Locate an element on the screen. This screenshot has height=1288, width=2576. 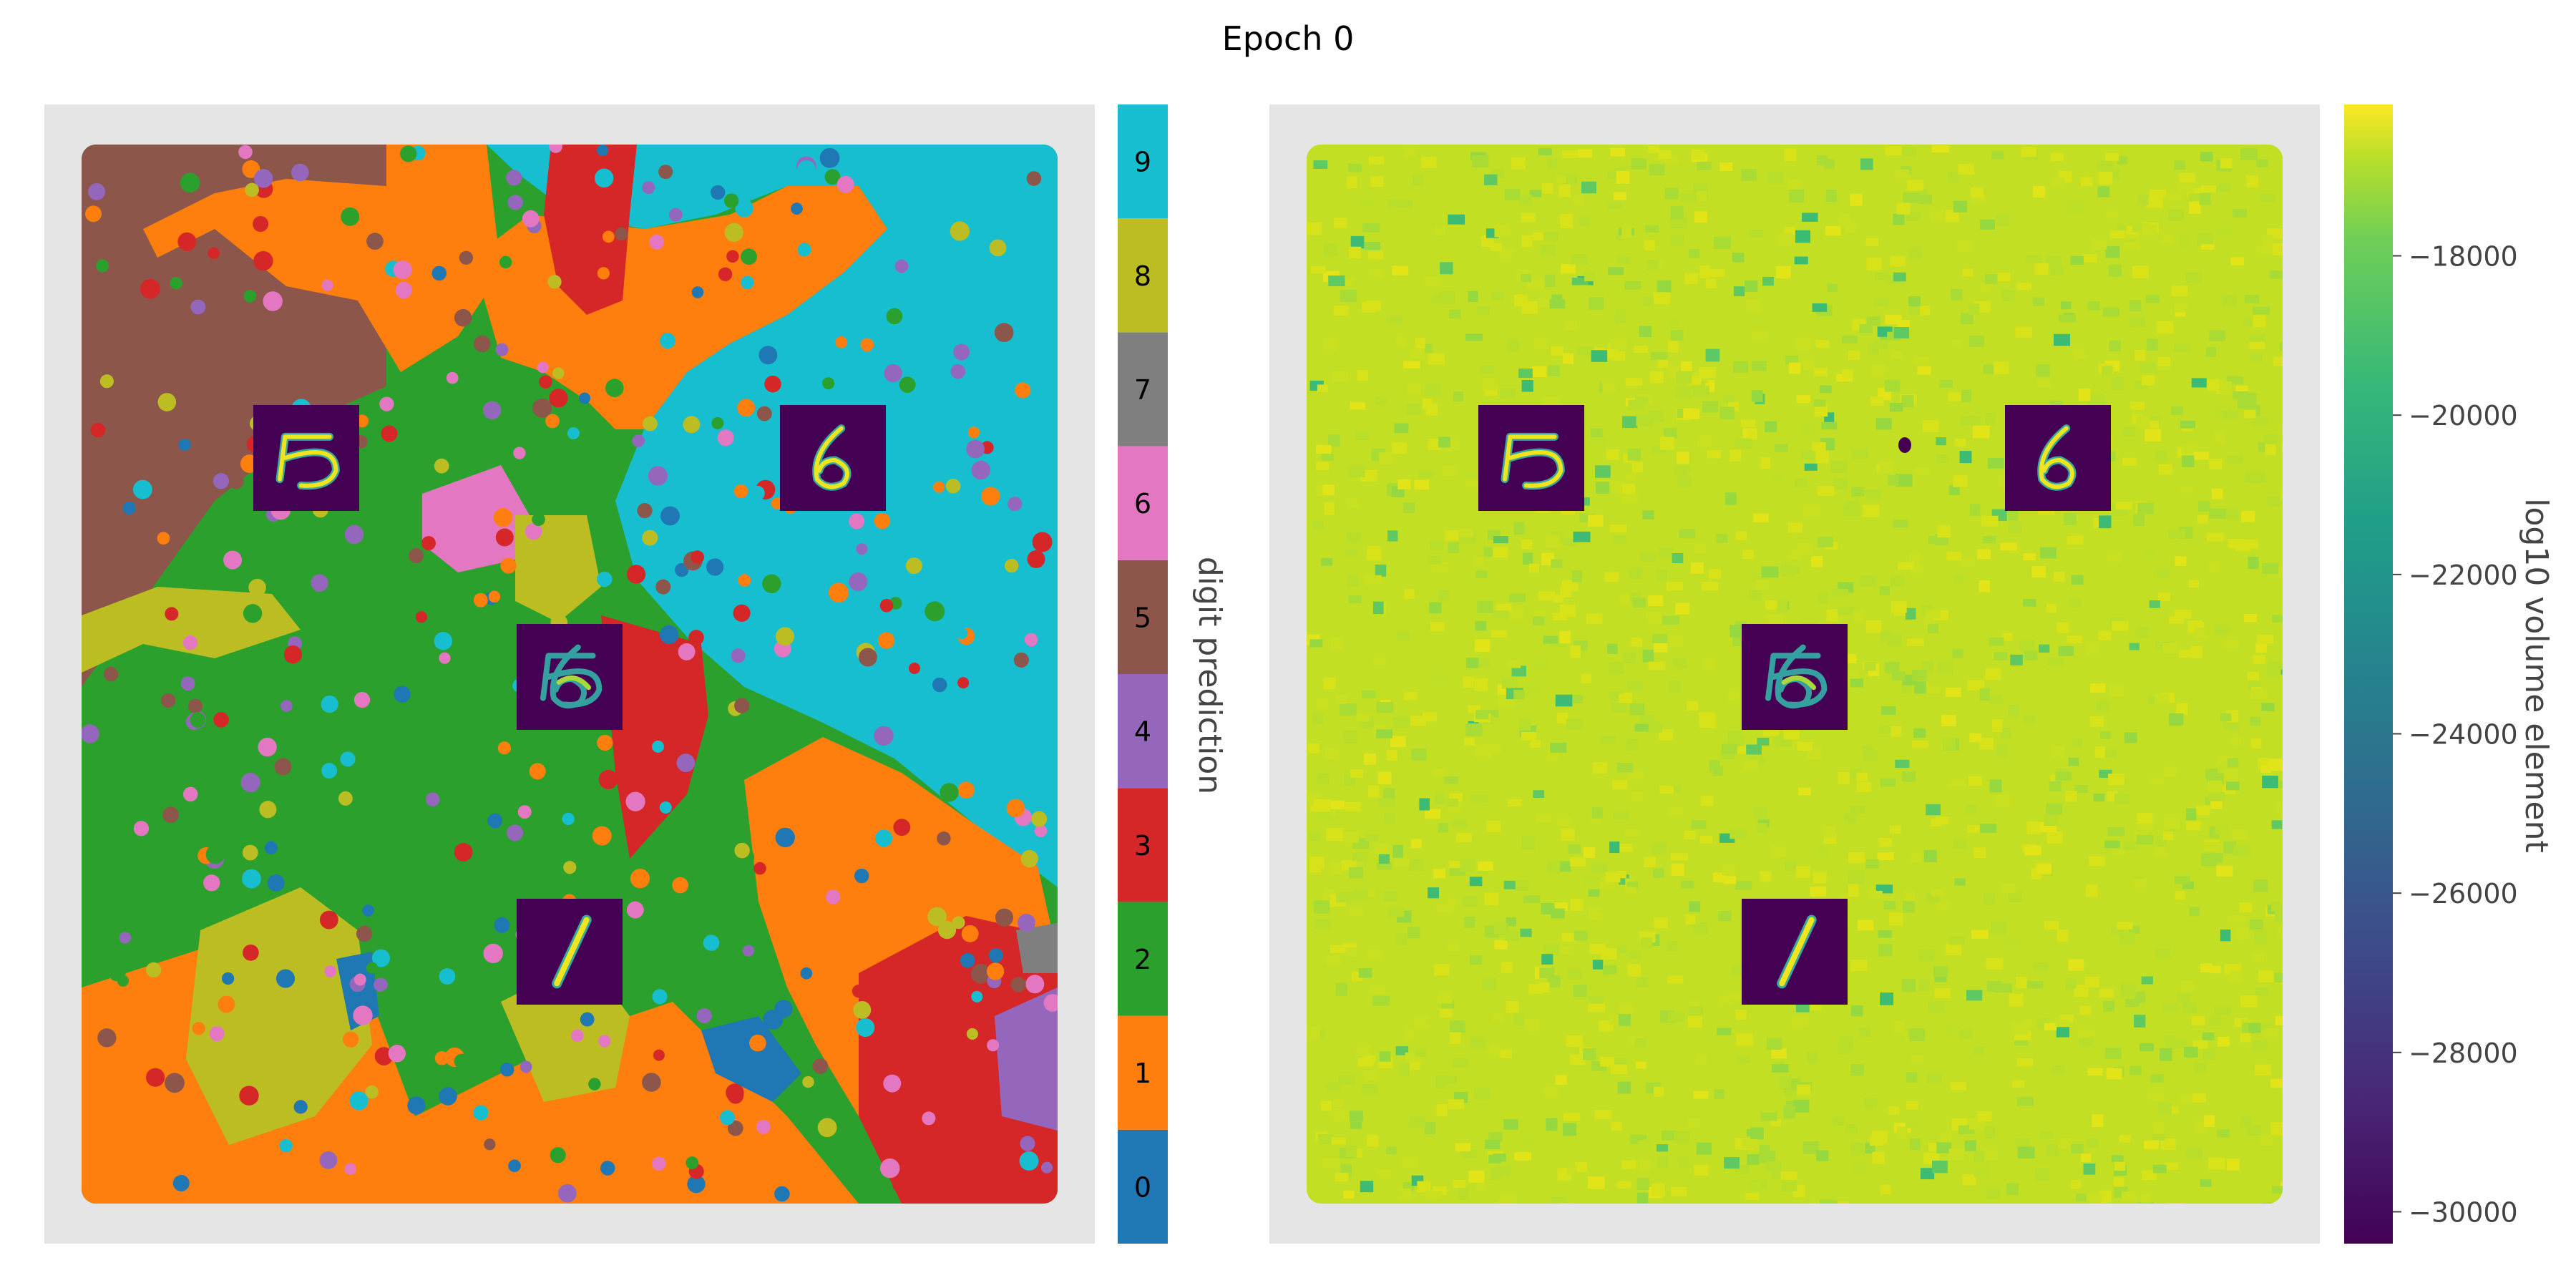
prediction-region is located at coordinates (898, 926).